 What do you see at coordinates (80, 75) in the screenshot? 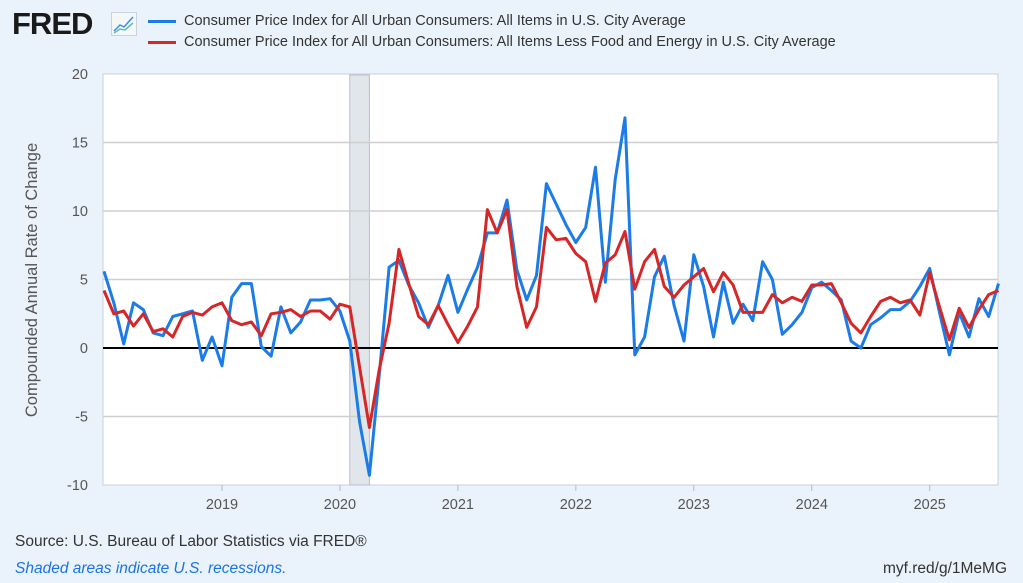
I see `y-tick-label: 20` at bounding box center [80, 75].